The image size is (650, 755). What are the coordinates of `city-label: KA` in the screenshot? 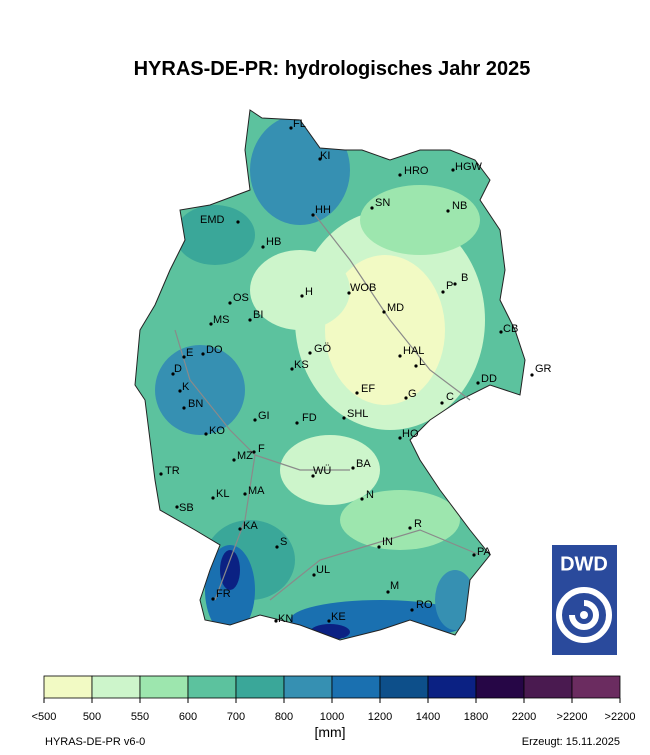 It's located at (250, 526).